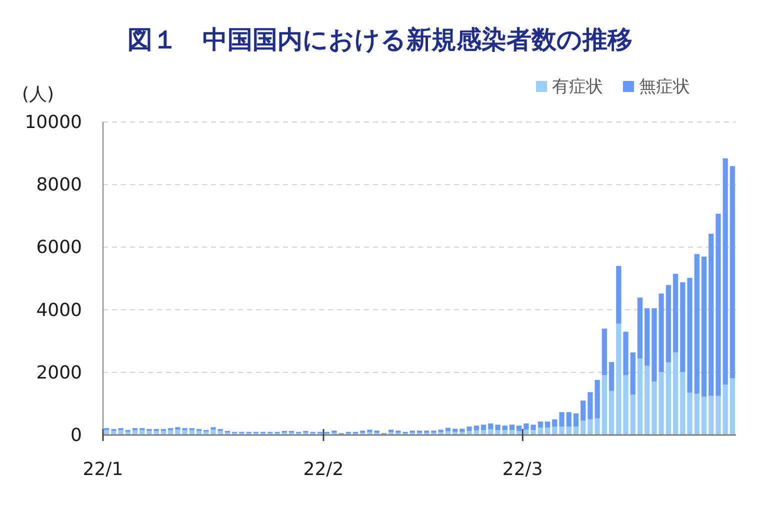 The height and width of the screenshot is (532, 760). I want to click on y-tick-label: 10000, so click(53, 122).